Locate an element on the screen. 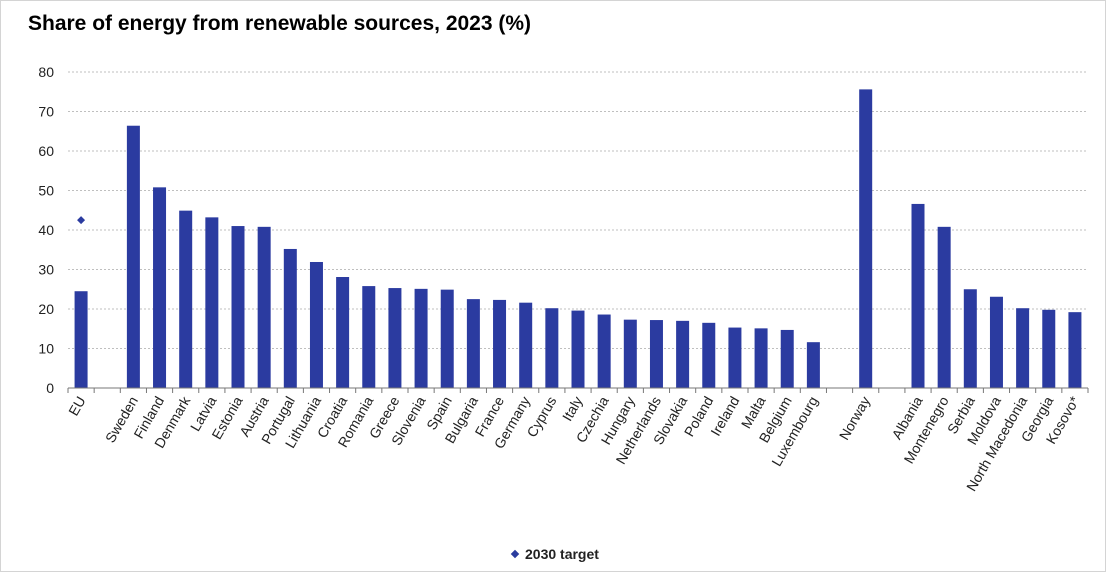 Image resolution: width=1106 pixels, height=572 pixels. y-tick-label: 0 is located at coordinates (50, 388).